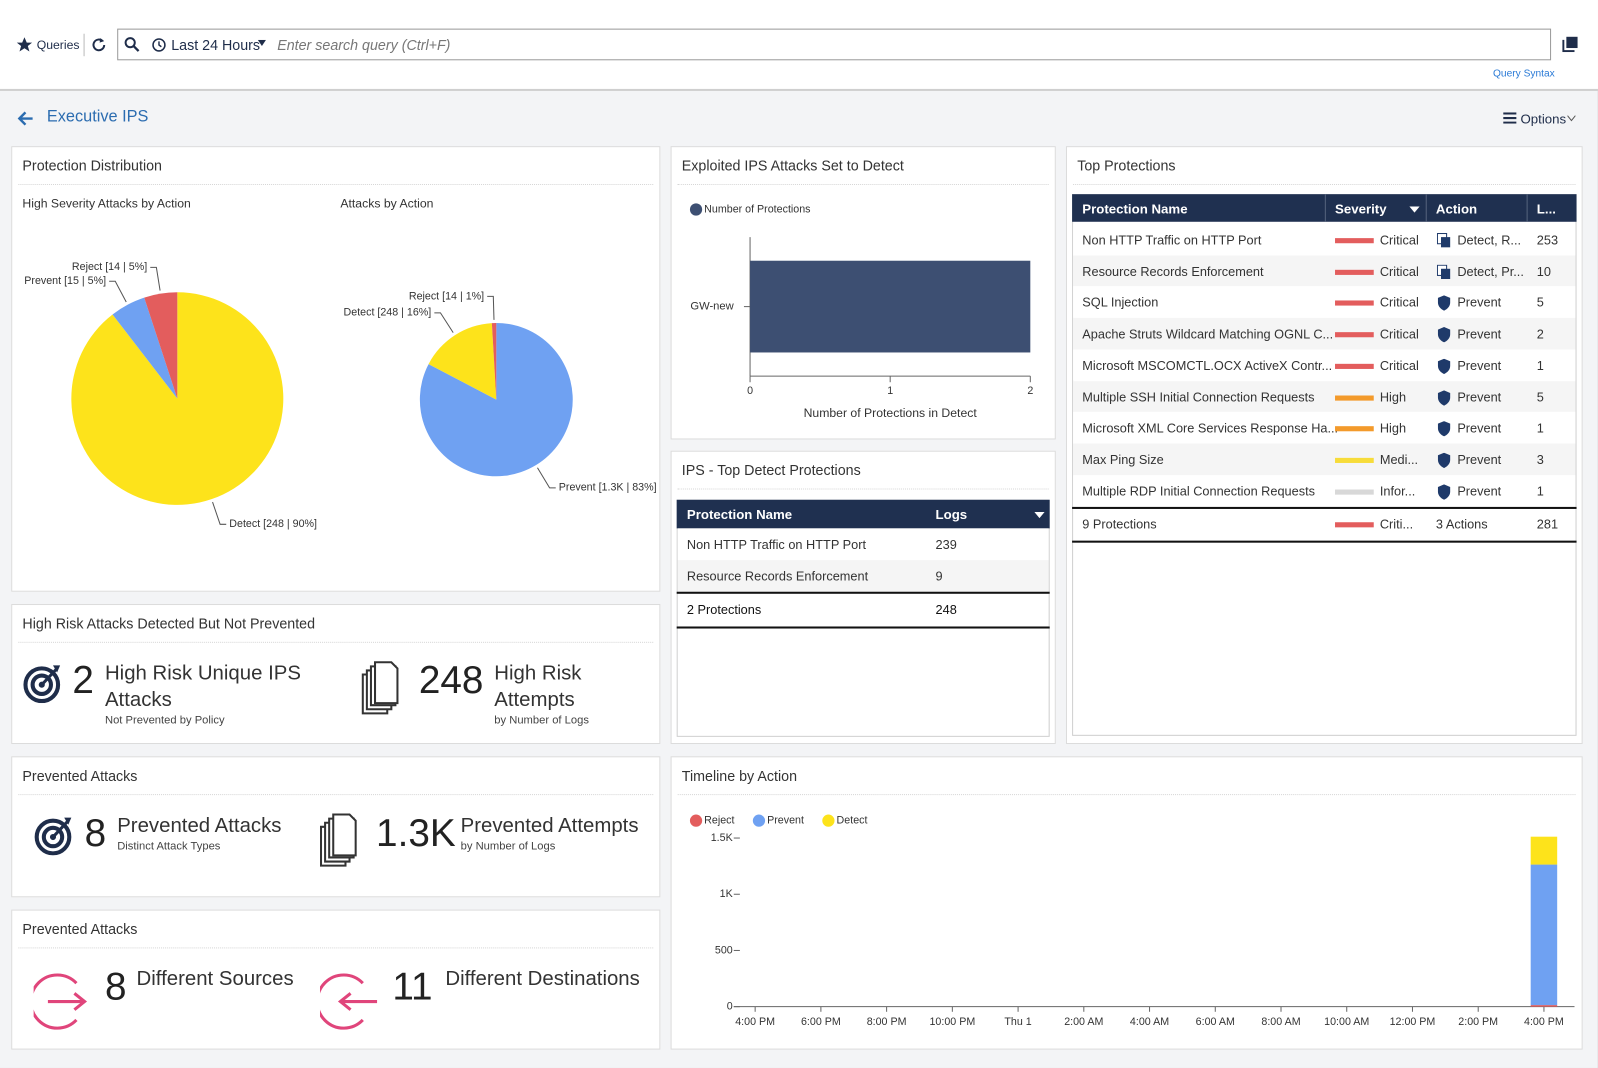 This screenshot has width=1598, height=1068. What do you see at coordinates (1120, 303) in the screenshot?
I see `table-cell: SQL Injection` at bounding box center [1120, 303].